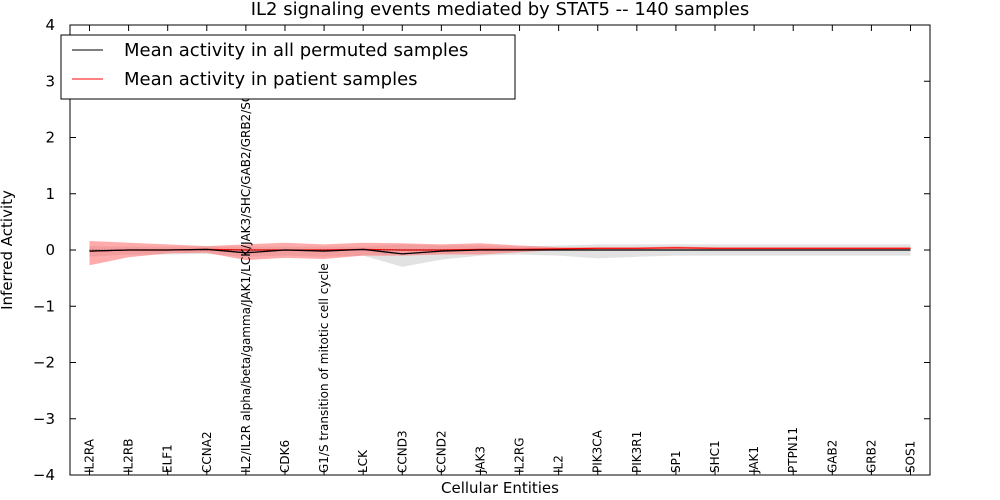 Image resolution: width=1000 pixels, height=500 pixels. Describe the element at coordinates (207, 452) in the screenshot. I see `x-category-label: CCNA2` at that location.